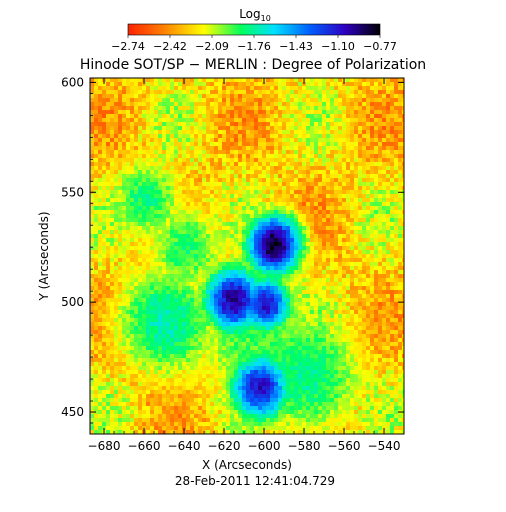  What do you see at coordinates (247, 465) in the screenshot?
I see `x-axis-label: X (Arcseconds)` at bounding box center [247, 465].